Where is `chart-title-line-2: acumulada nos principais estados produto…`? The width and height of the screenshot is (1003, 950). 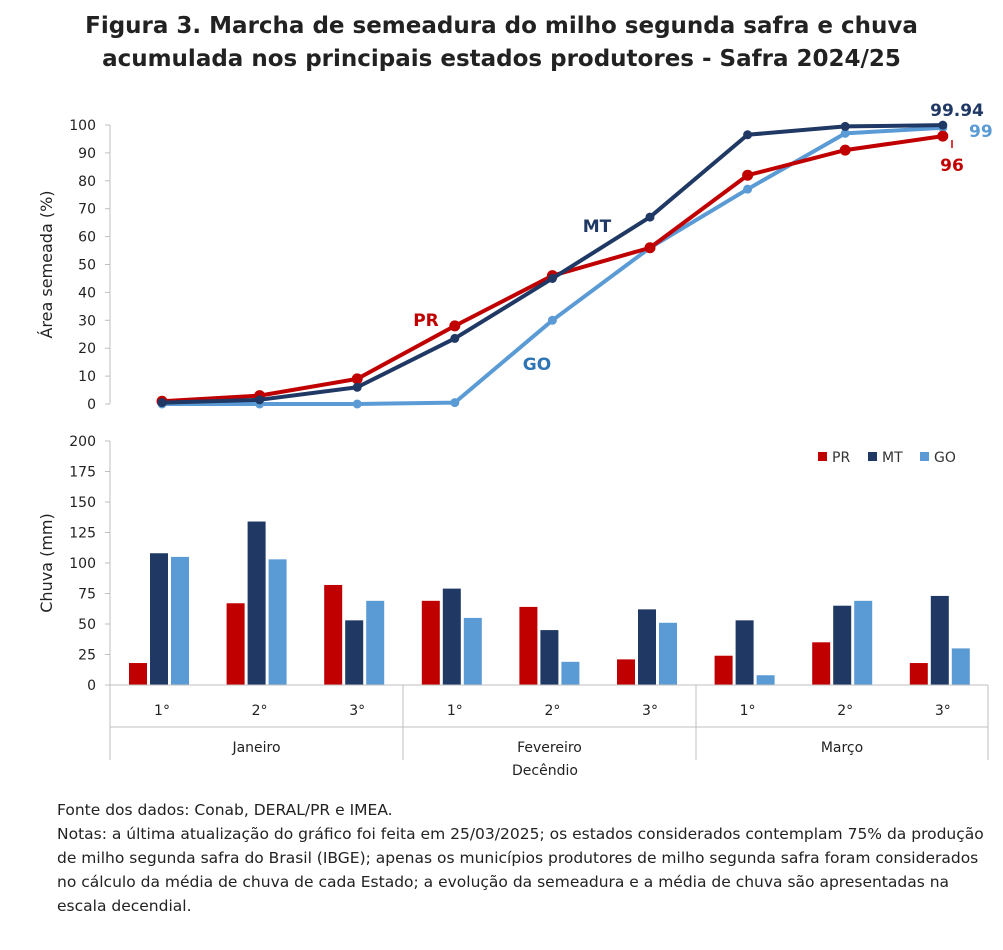
chart-title-line-2: acumulada nos principais estados produto… is located at coordinates (501, 59).